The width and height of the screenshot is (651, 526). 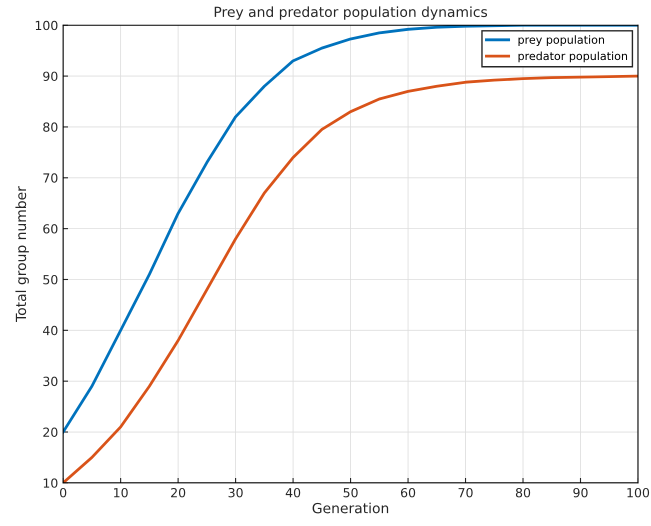 I want to click on x-tick-label: 20, so click(x=178, y=493).